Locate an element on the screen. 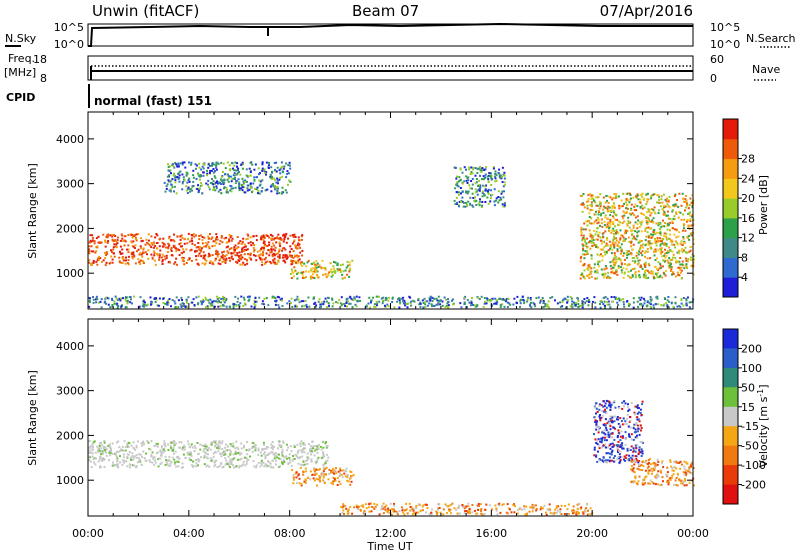  colorbar-tick-label: 20 is located at coordinates (748, 198).